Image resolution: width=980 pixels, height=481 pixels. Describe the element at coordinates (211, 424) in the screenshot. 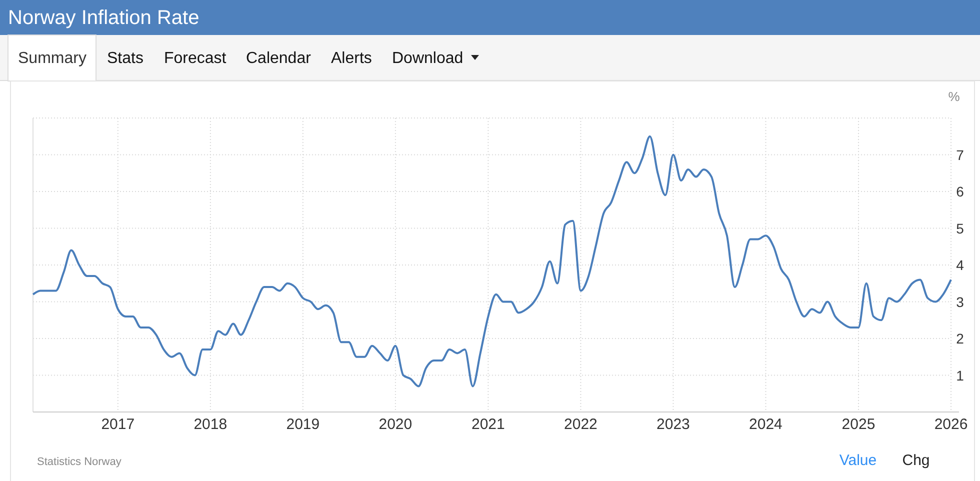

I see `x-tick-label: 2018` at that location.